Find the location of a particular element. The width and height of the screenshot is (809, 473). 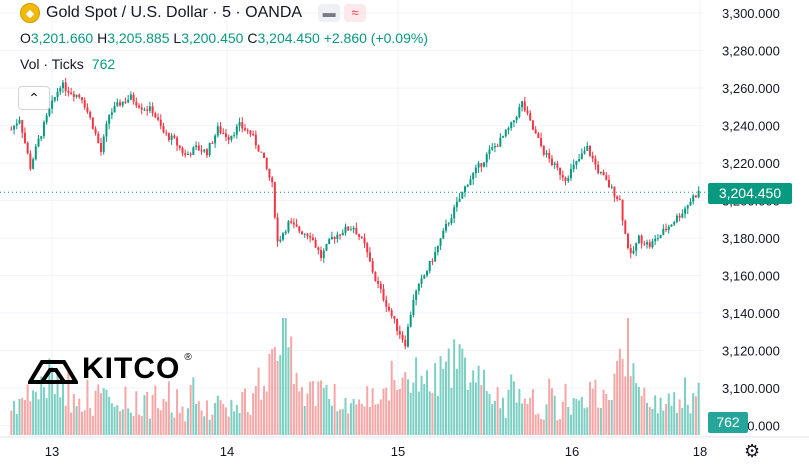

high-label: H is located at coordinates (102, 38).